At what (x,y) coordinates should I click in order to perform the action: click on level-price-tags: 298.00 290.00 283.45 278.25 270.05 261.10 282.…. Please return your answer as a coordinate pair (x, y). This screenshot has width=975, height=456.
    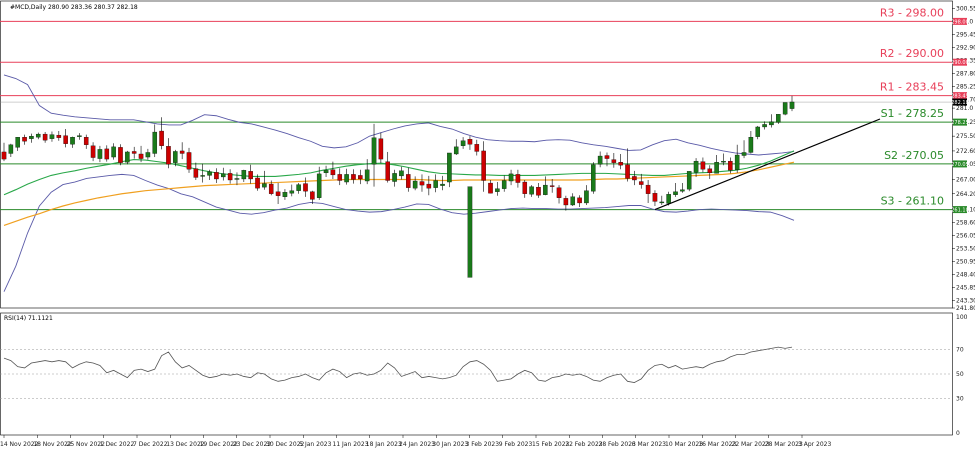
    Looking at the image, I should click on (960, 115).